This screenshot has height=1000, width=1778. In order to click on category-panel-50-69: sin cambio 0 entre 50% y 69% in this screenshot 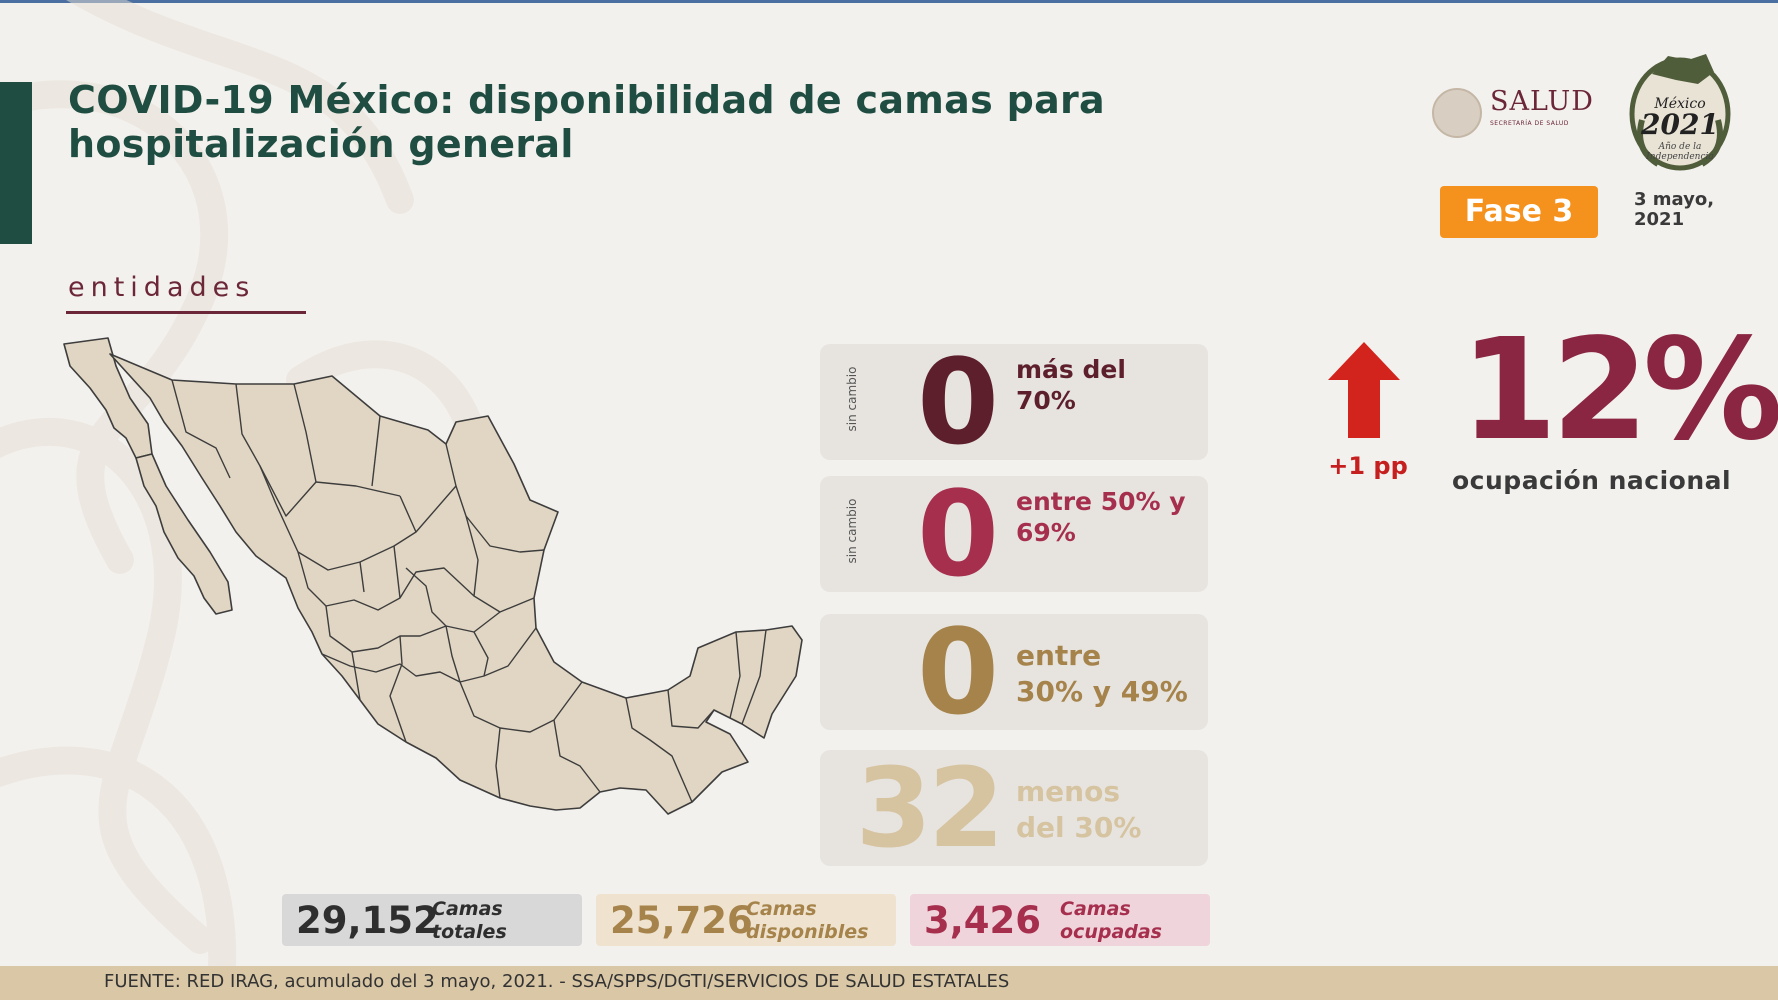, I will do `click(1014, 534)`.